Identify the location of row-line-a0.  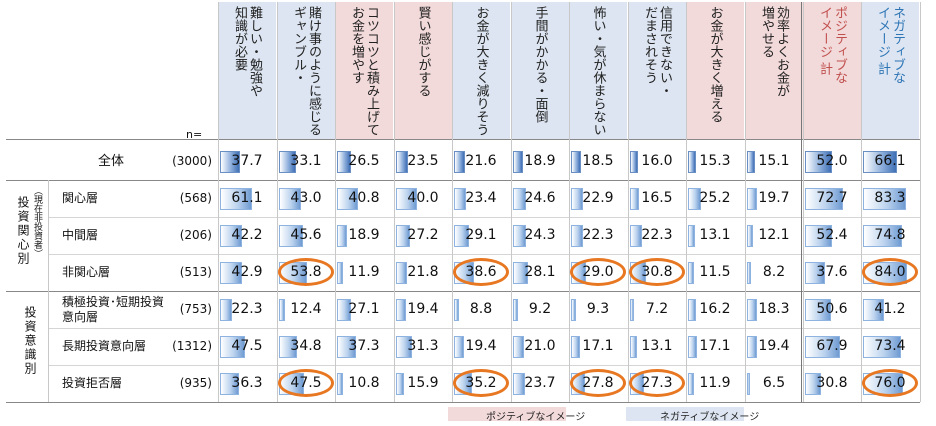
(484, 217).